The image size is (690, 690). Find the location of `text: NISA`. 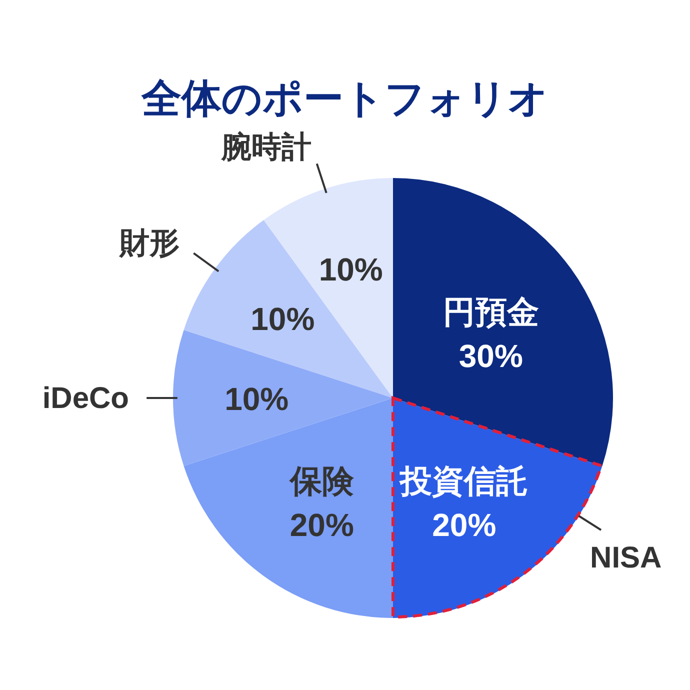

text: NISA is located at coordinates (626, 557).